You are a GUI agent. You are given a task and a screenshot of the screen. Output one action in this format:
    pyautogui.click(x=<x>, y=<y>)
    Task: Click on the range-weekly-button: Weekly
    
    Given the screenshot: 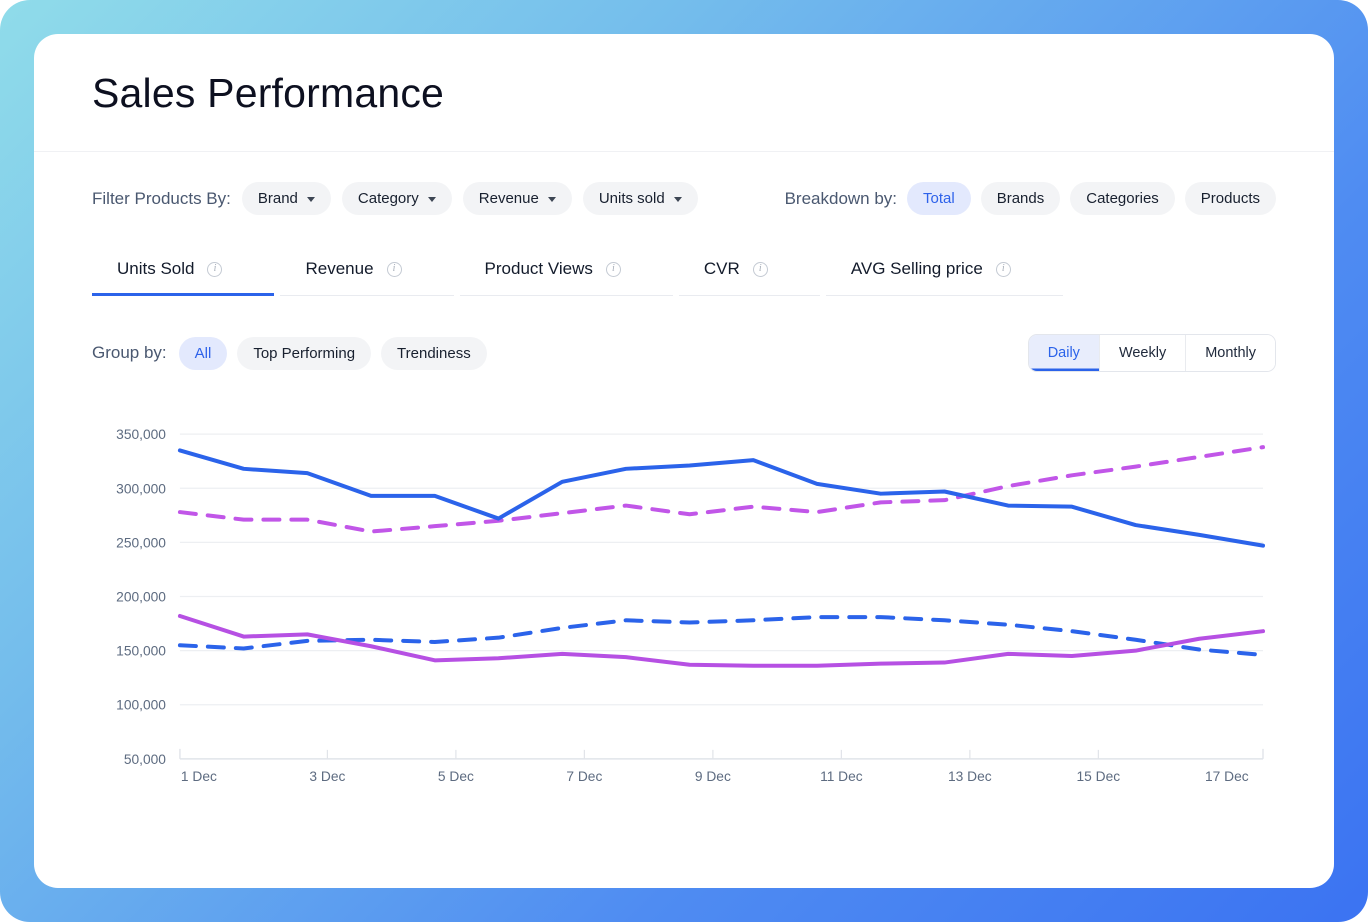 What is the action you would take?
    pyautogui.click(x=1143, y=353)
    